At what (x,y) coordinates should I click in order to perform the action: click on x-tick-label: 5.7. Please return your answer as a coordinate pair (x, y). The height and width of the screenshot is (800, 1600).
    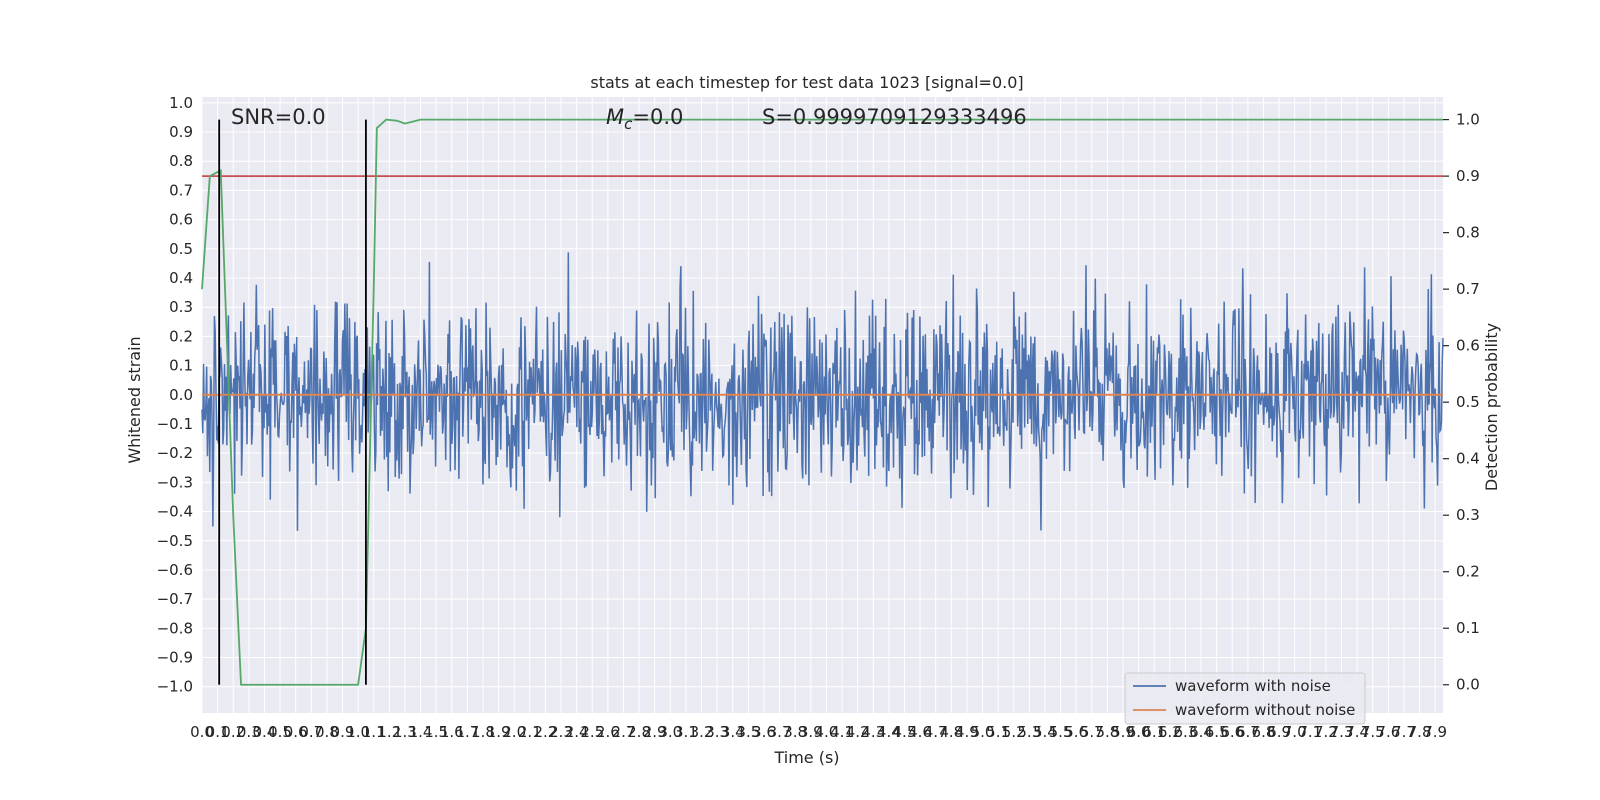
    Looking at the image, I should click on (1092, 732).